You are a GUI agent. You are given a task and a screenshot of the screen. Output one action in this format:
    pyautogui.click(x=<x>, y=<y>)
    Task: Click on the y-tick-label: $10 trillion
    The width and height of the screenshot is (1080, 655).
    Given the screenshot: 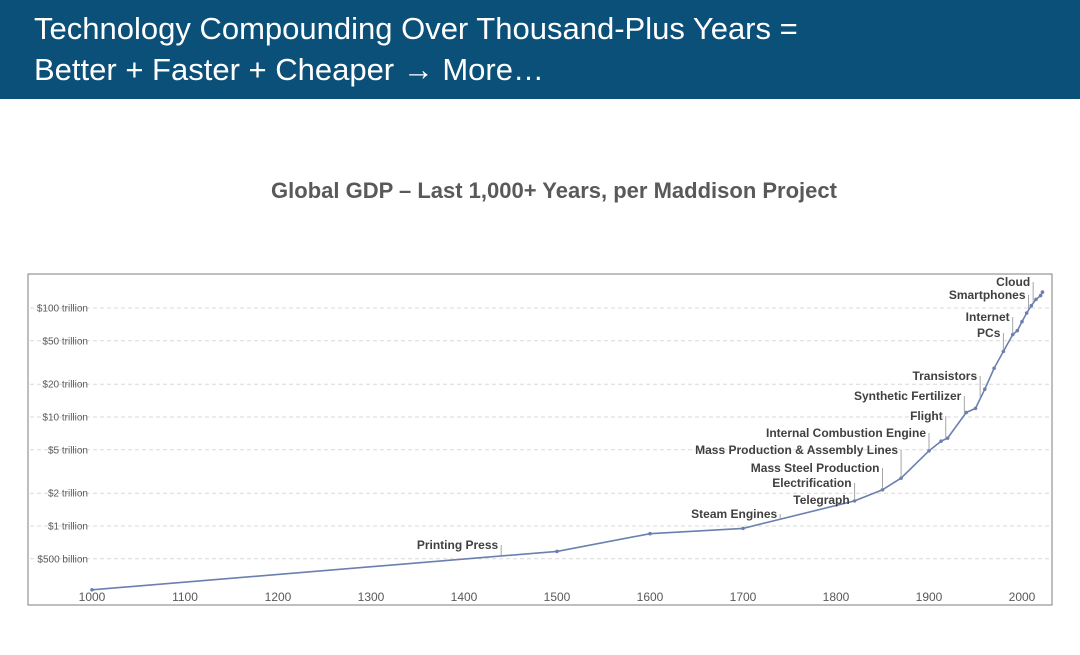 What is the action you would take?
    pyautogui.click(x=65, y=418)
    